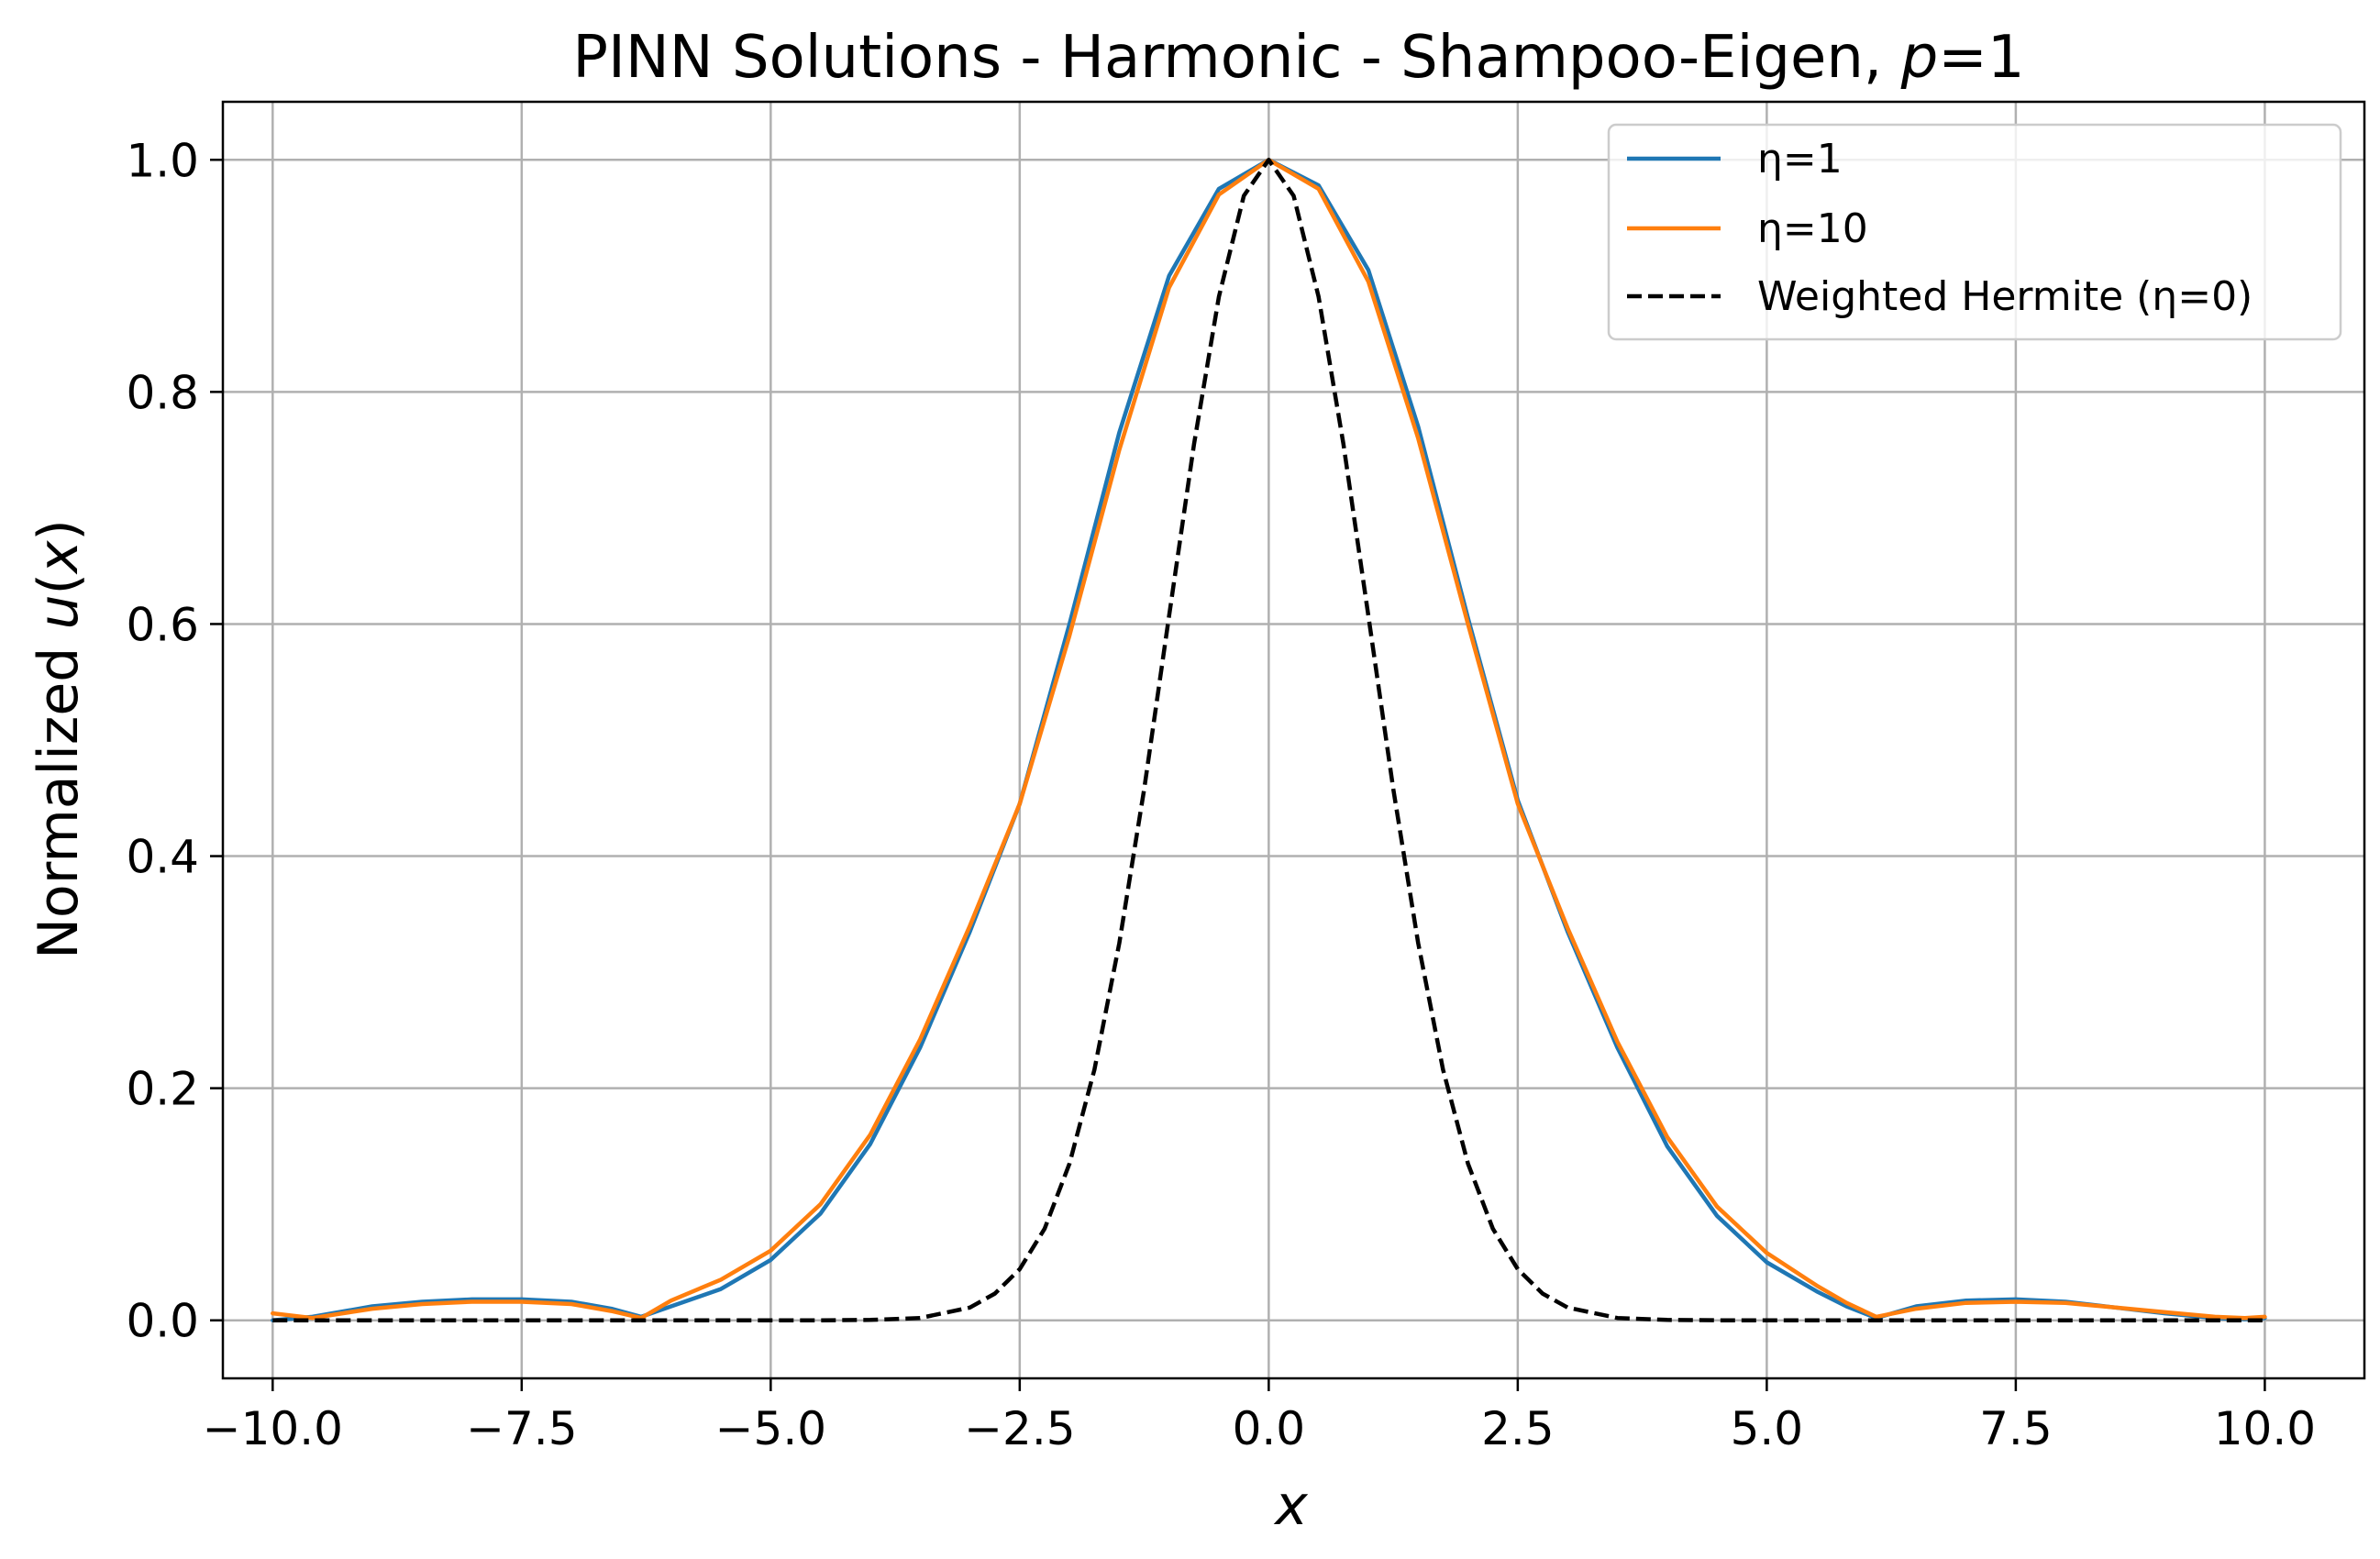 The image size is (2380, 1559). Describe the element at coordinates (1518, 1428) in the screenshot. I see `x-tick-label: 2.5` at that location.